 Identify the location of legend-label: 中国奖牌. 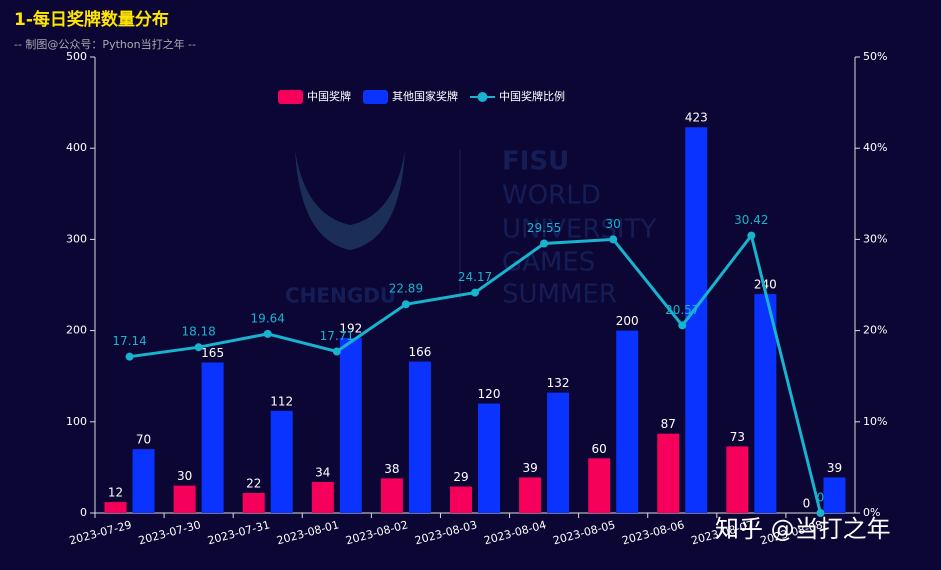
(329, 96).